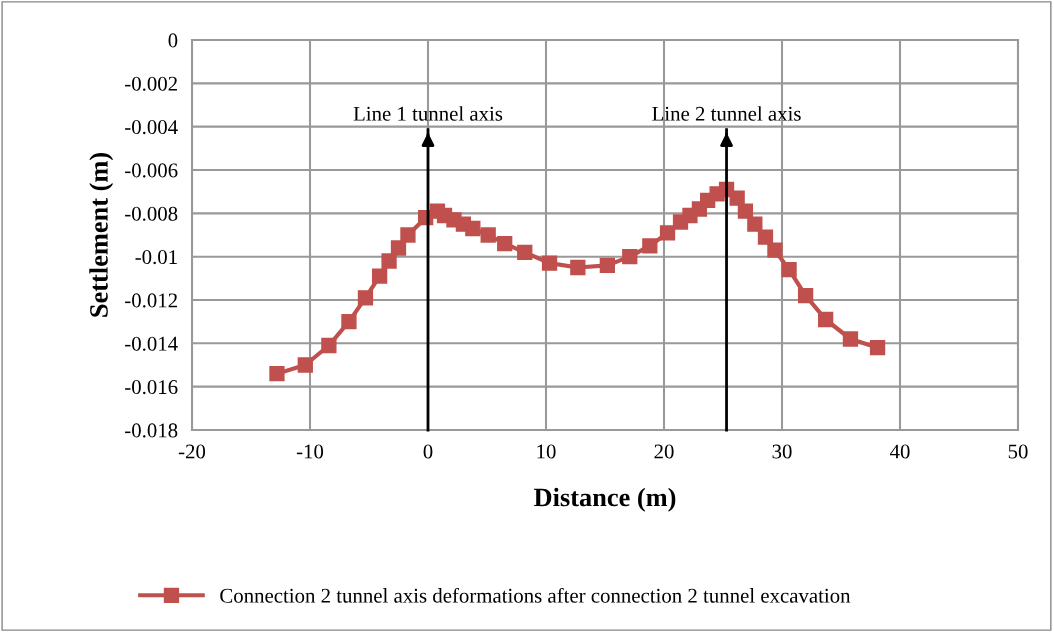 Image resolution: width=1054 pixels, height=632 pixels. I want to click on x-tick-label: 50, so click(1018, 451).